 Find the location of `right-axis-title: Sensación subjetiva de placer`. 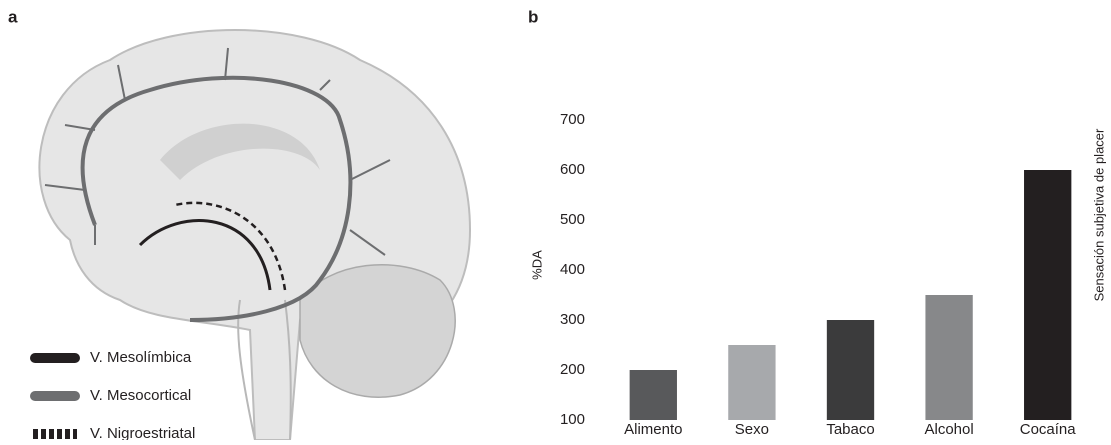

right-axis-title: Sensación subjetiva de placer is located at coordinates (1098, 214).